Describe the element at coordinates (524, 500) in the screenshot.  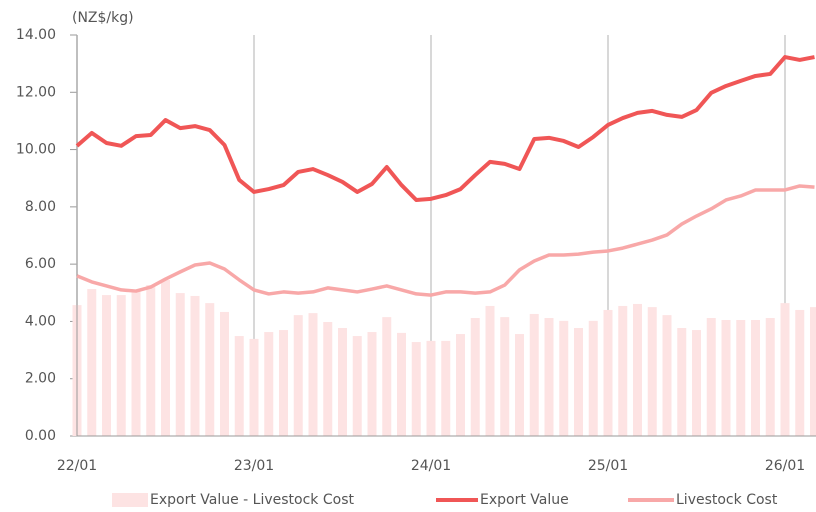
I see `legend-label: Export Value` at that location.